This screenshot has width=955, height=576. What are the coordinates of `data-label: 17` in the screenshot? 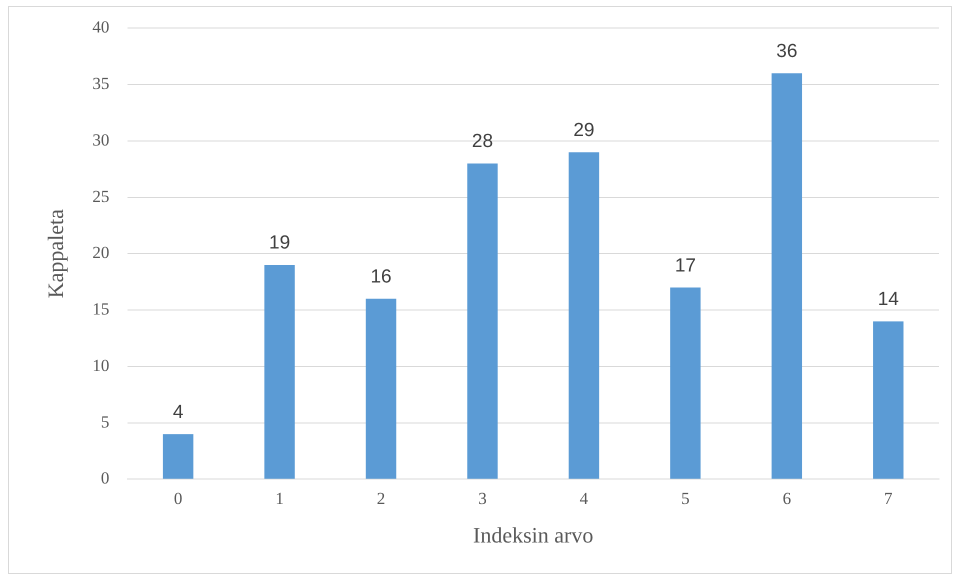 It's located at (685, 265).